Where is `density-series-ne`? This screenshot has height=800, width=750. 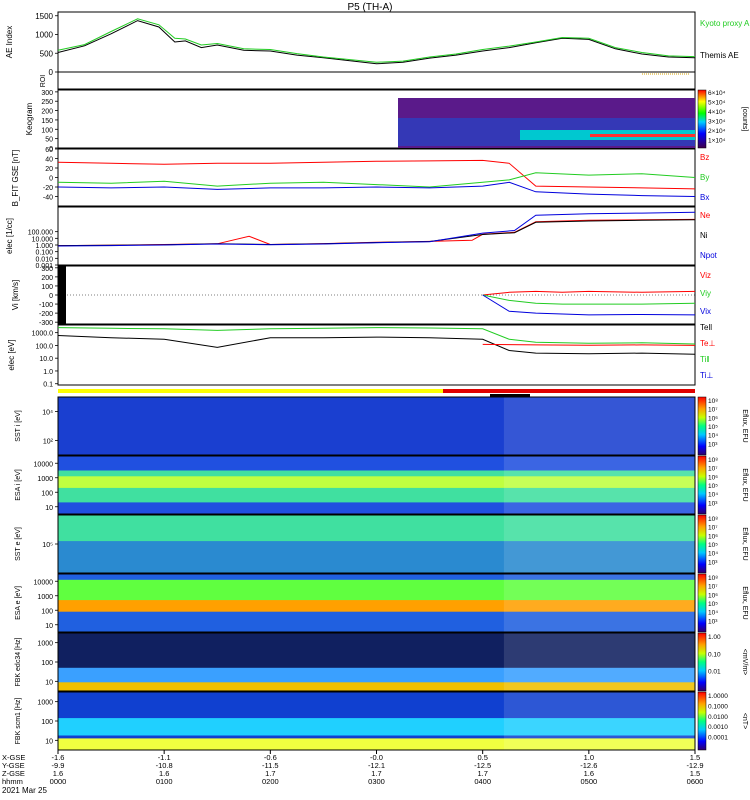
density-series-ne is located at coordinates (376, 232).